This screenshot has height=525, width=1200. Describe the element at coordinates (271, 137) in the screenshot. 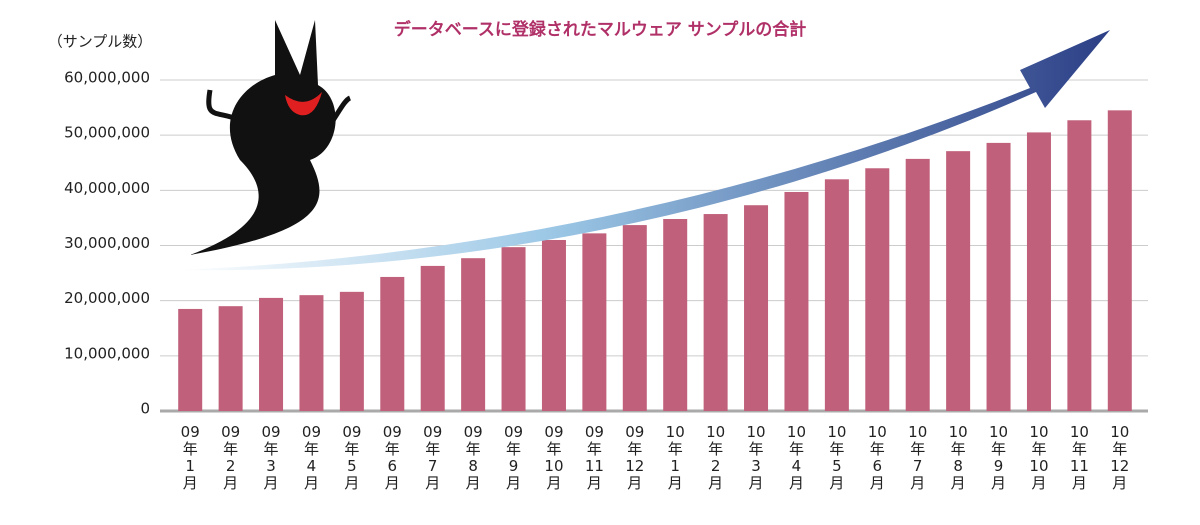

I see `devil-illustration` at that location.